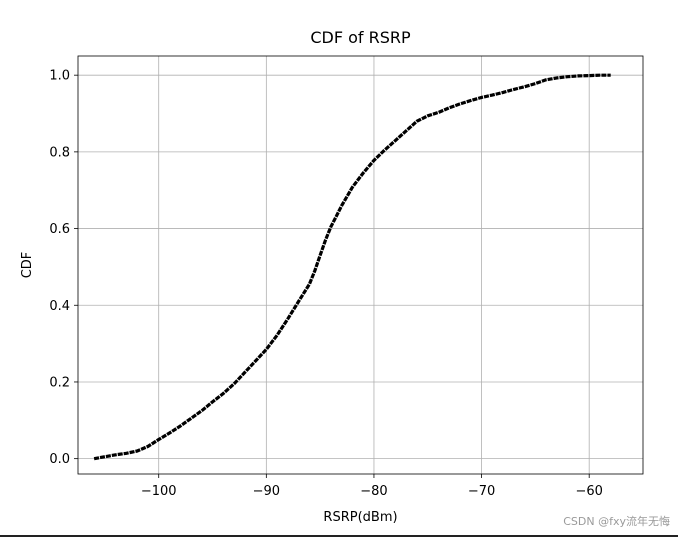  I want to click on watermark: CSDN @fxy流年无悔, so click(616, 521).